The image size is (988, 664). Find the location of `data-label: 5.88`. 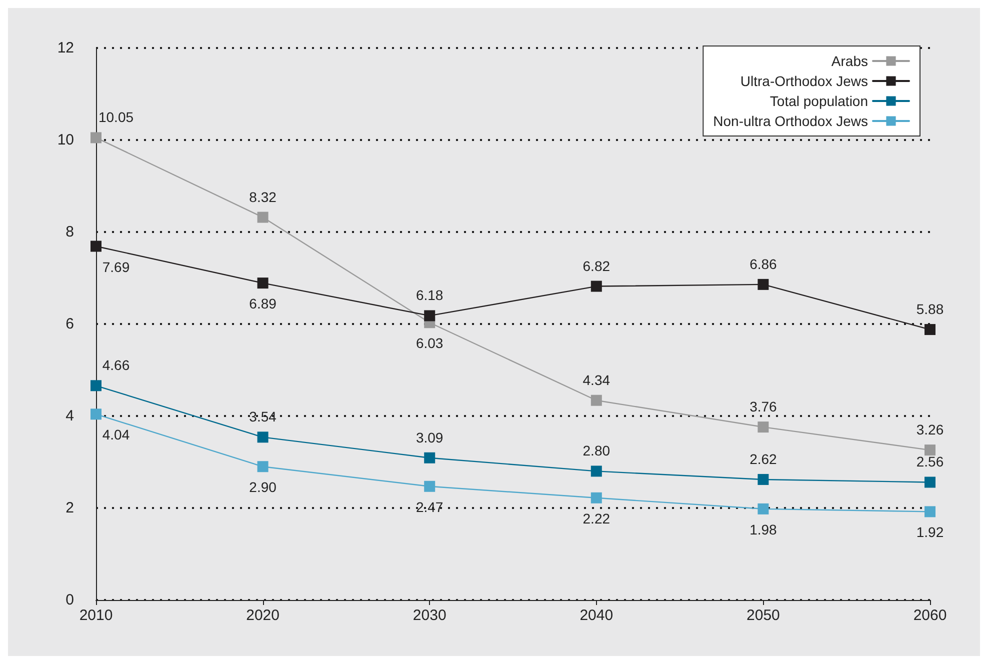

data-label: 5.88 is located at coordinates (930, 309).